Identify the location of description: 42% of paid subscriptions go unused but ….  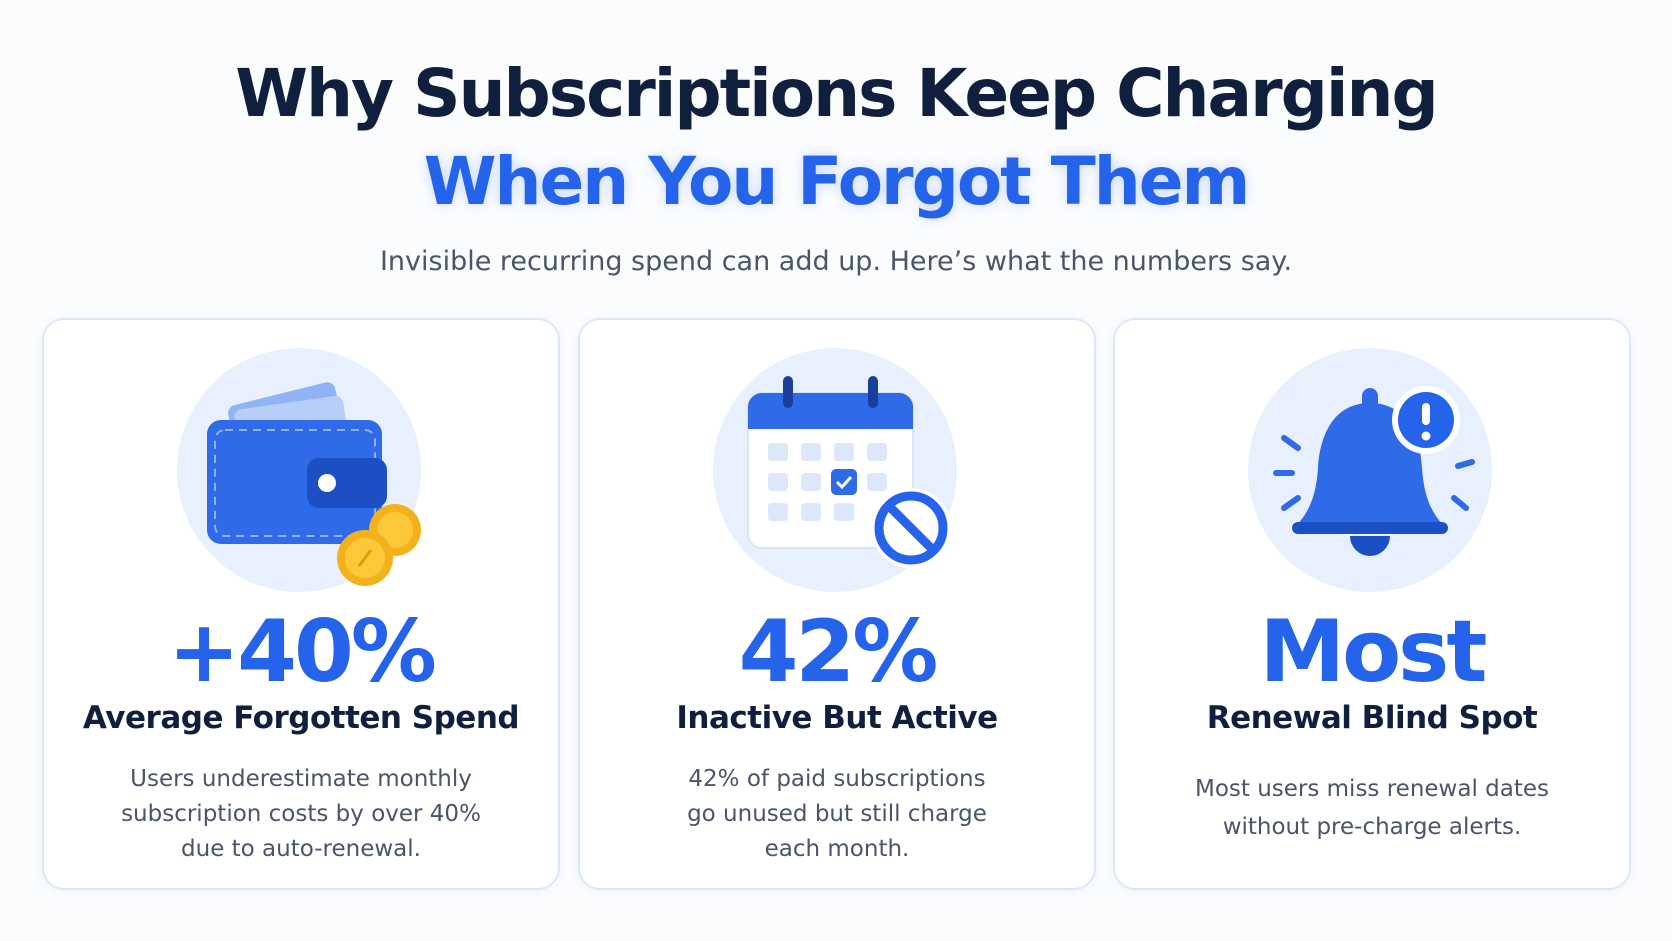
(837, 814).